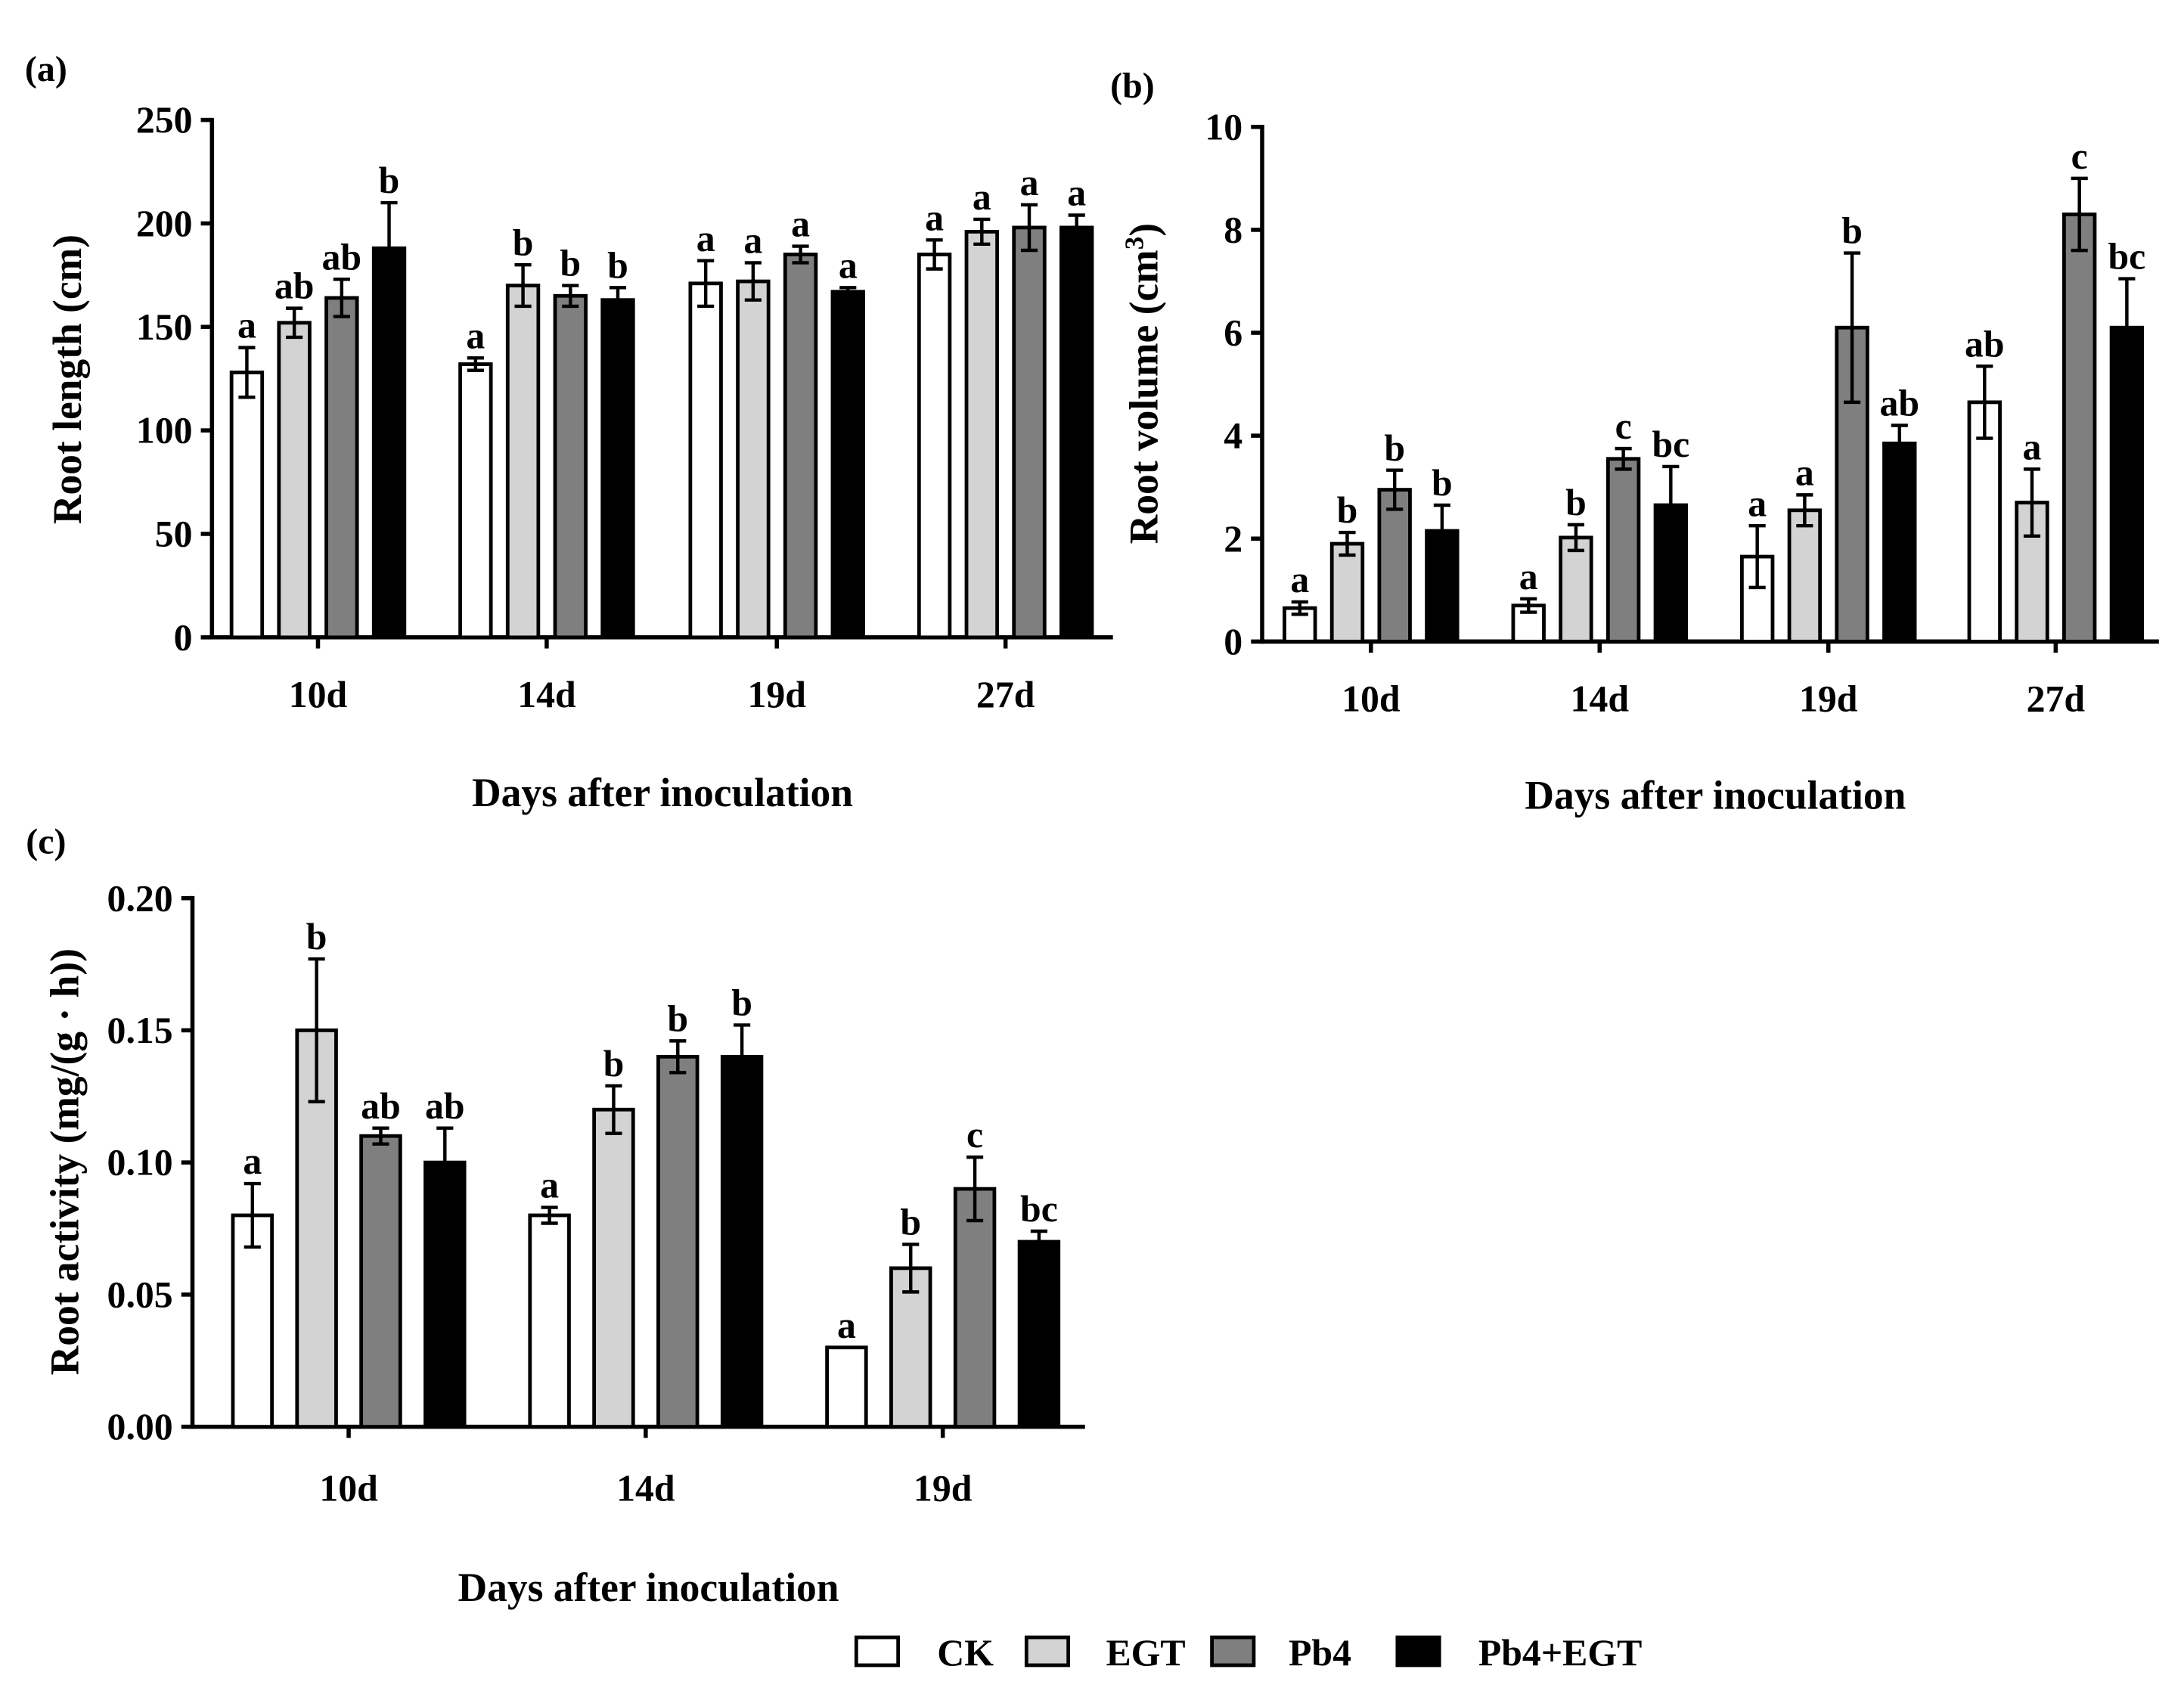  I want to click on y-tick-label: 0, so click(183, 637).